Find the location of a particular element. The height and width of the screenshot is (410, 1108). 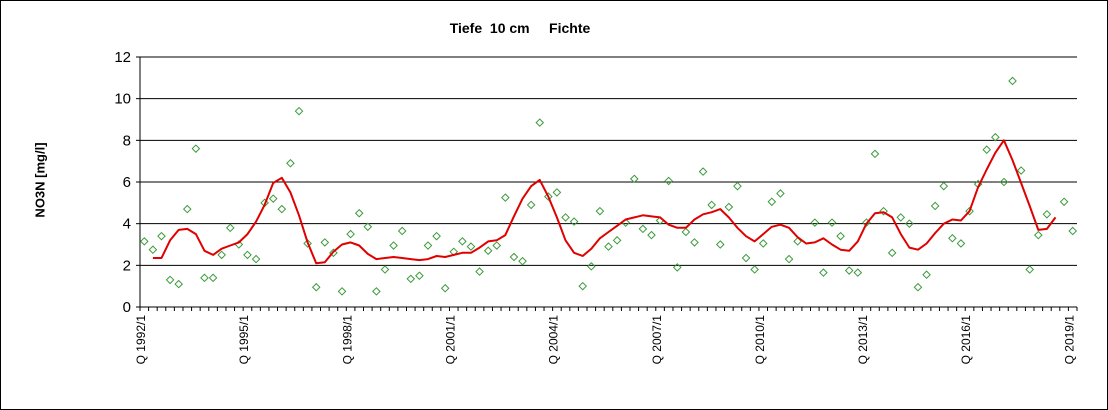

y-tick-label: 4 is located at coordinates (127, 224).